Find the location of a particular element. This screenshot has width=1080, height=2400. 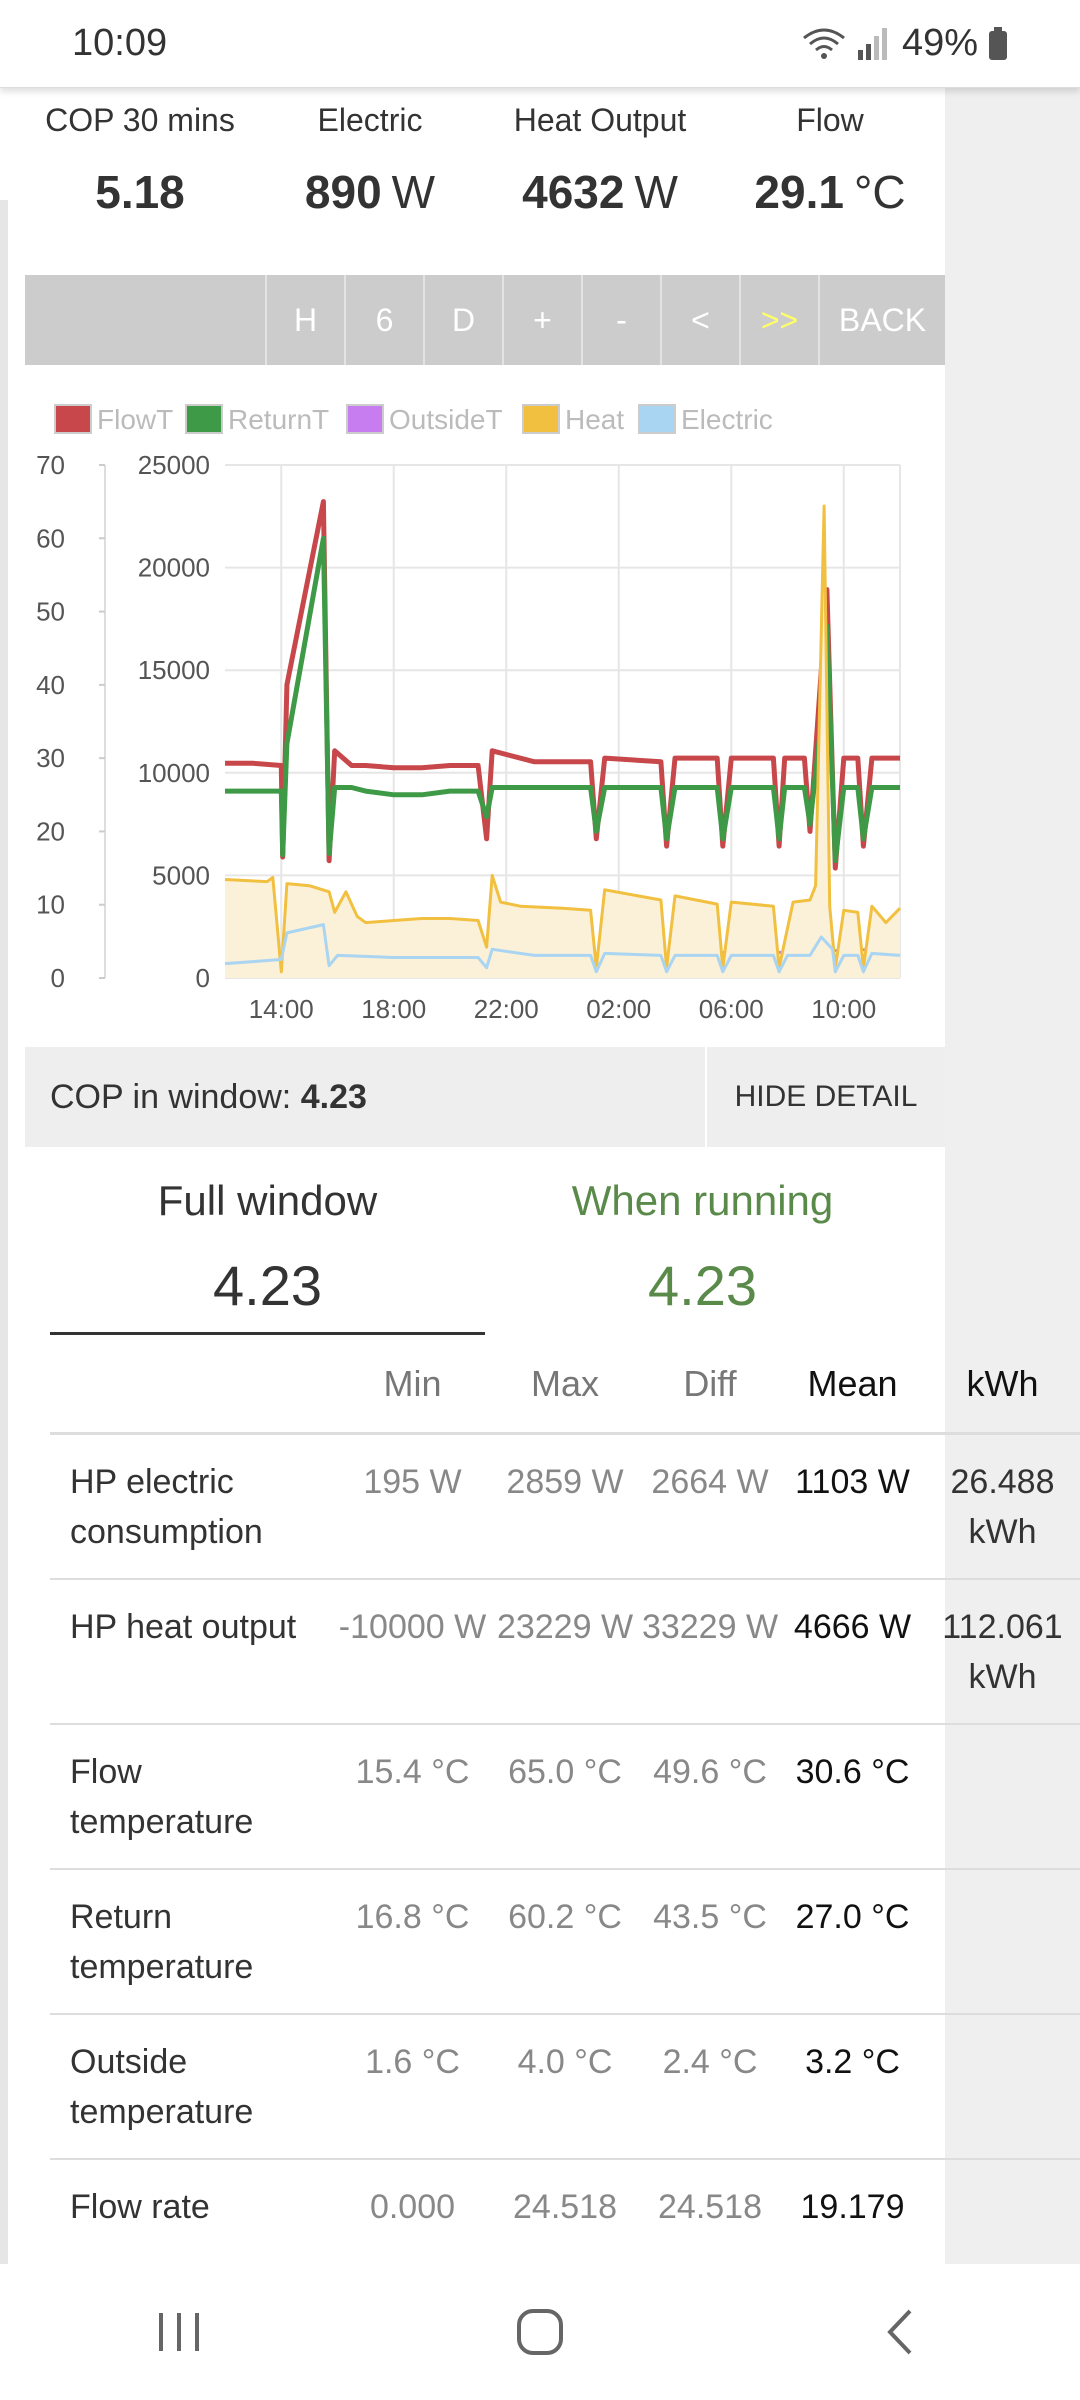

row-label: Flow temperature is located at coordinates (192, 1797).